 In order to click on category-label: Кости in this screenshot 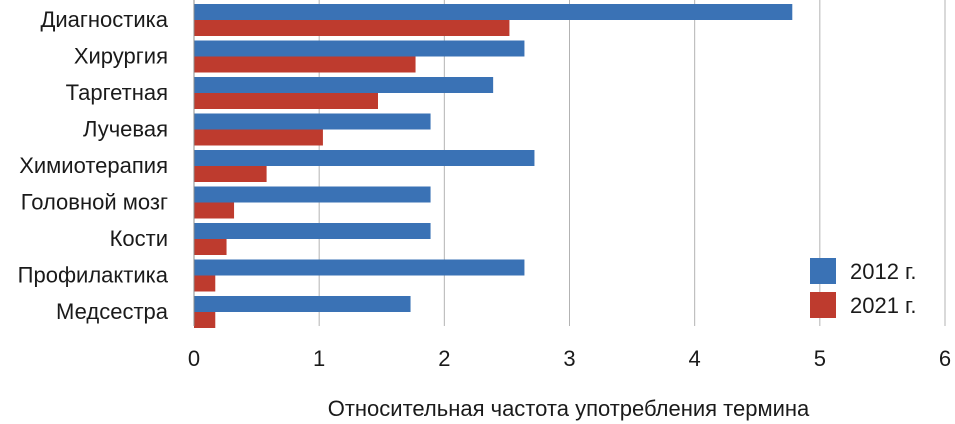, I will do `click(139, 238)`.